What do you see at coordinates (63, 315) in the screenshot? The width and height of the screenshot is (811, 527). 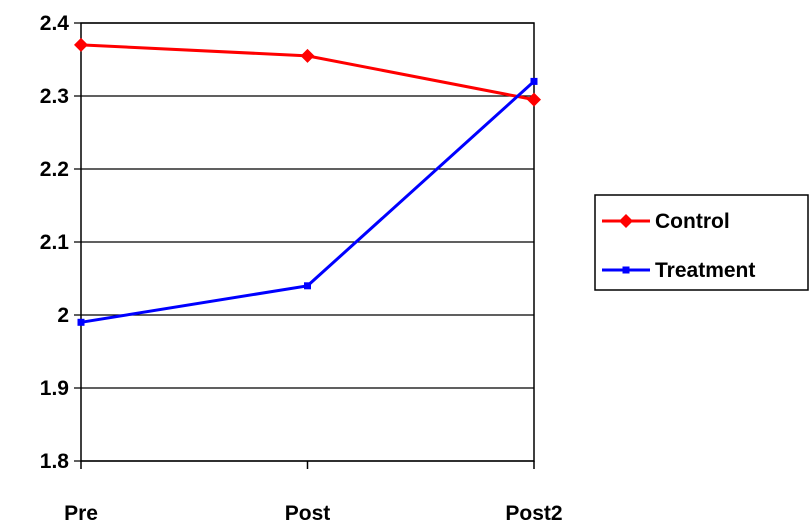 I see `y-tick-label: 2` at bounding box center [63, 315].